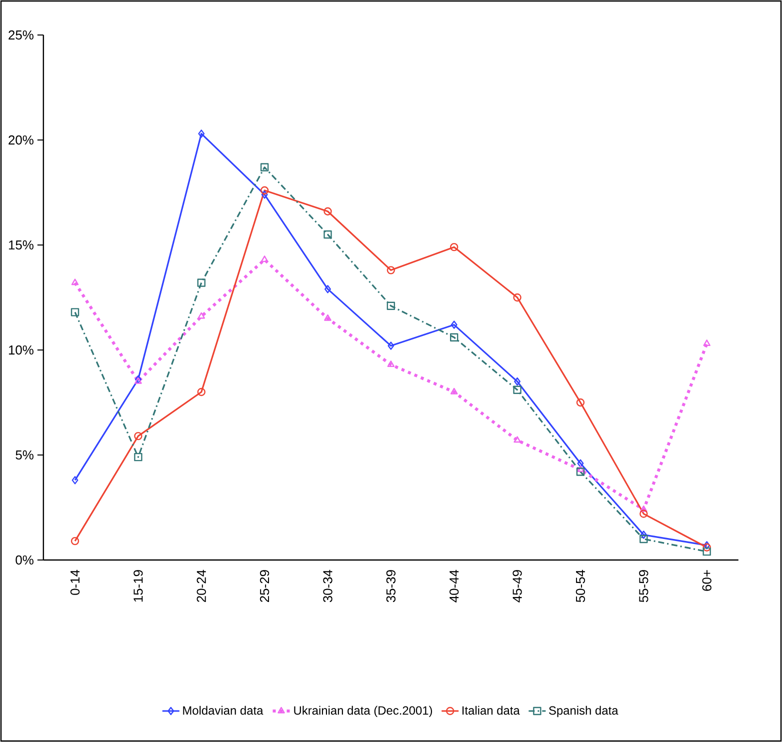  Describe the element at coordinates (581, 586) in the screenshot. I see `x-tick-label: 50-54` at that location.